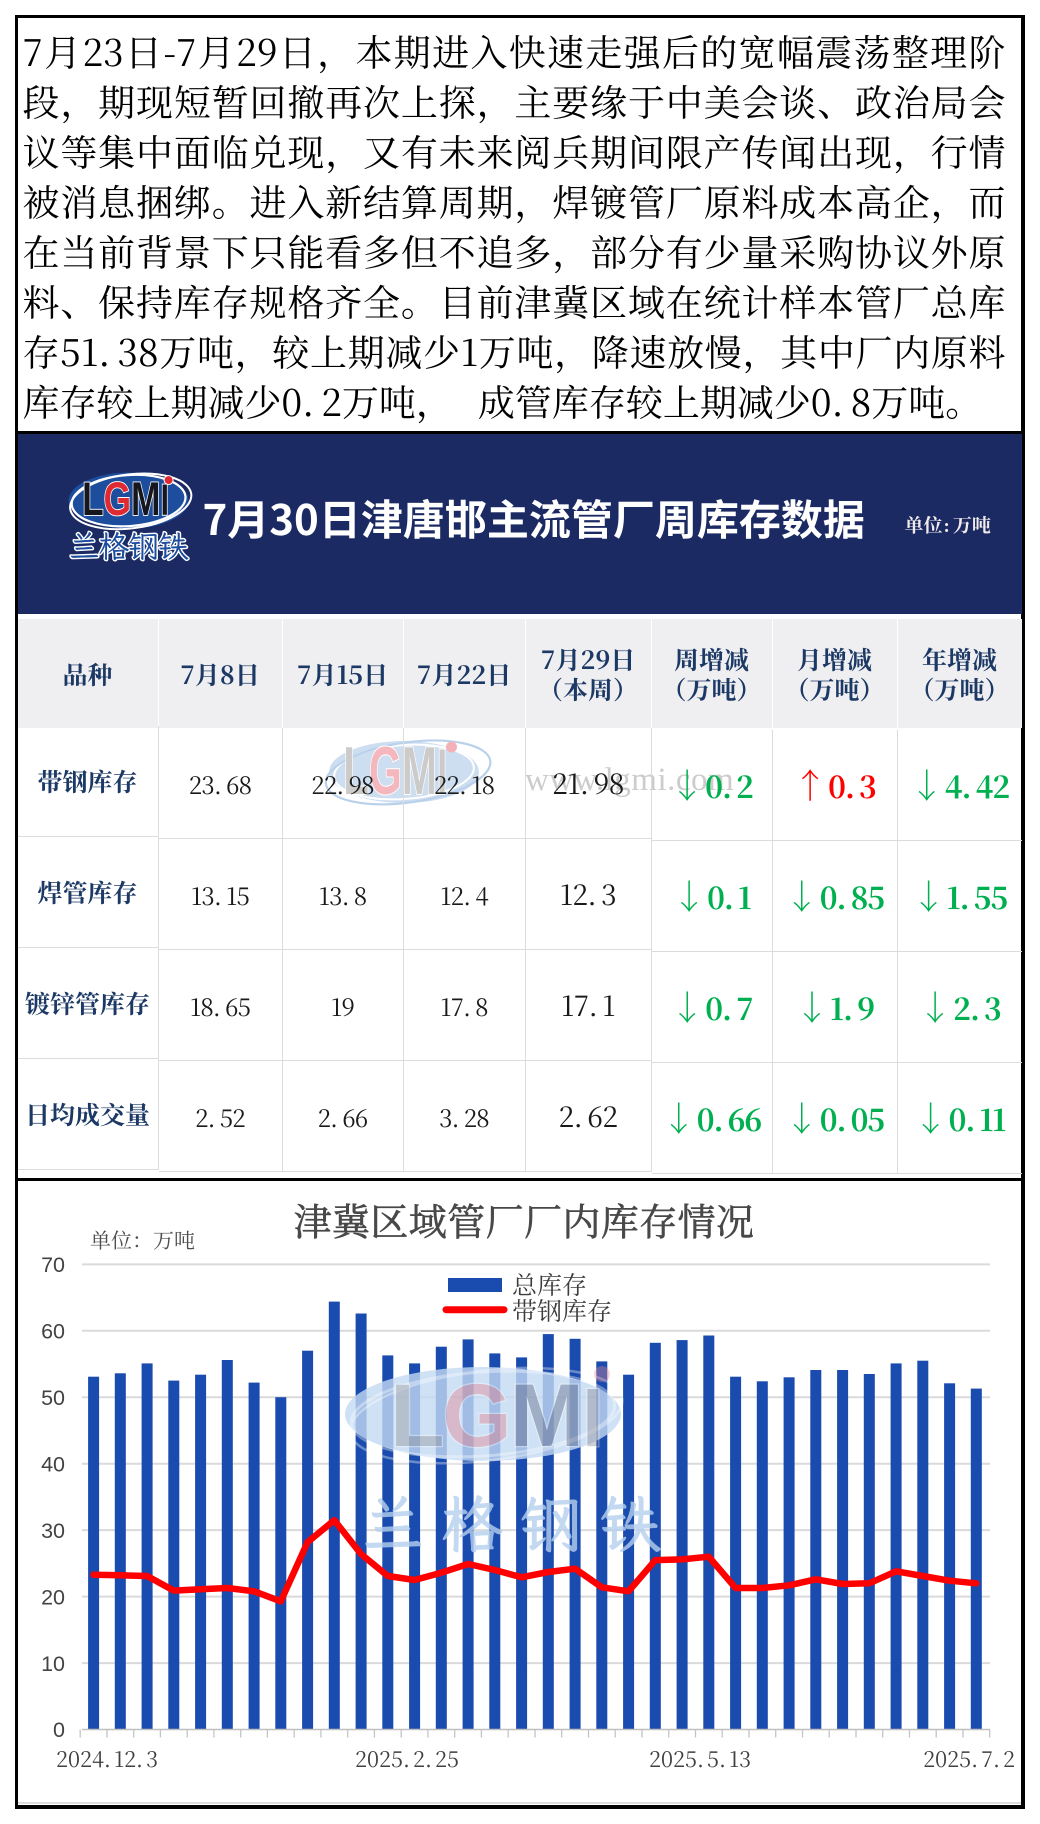  I want to click on svg-text: 0, so click(59, 1730).